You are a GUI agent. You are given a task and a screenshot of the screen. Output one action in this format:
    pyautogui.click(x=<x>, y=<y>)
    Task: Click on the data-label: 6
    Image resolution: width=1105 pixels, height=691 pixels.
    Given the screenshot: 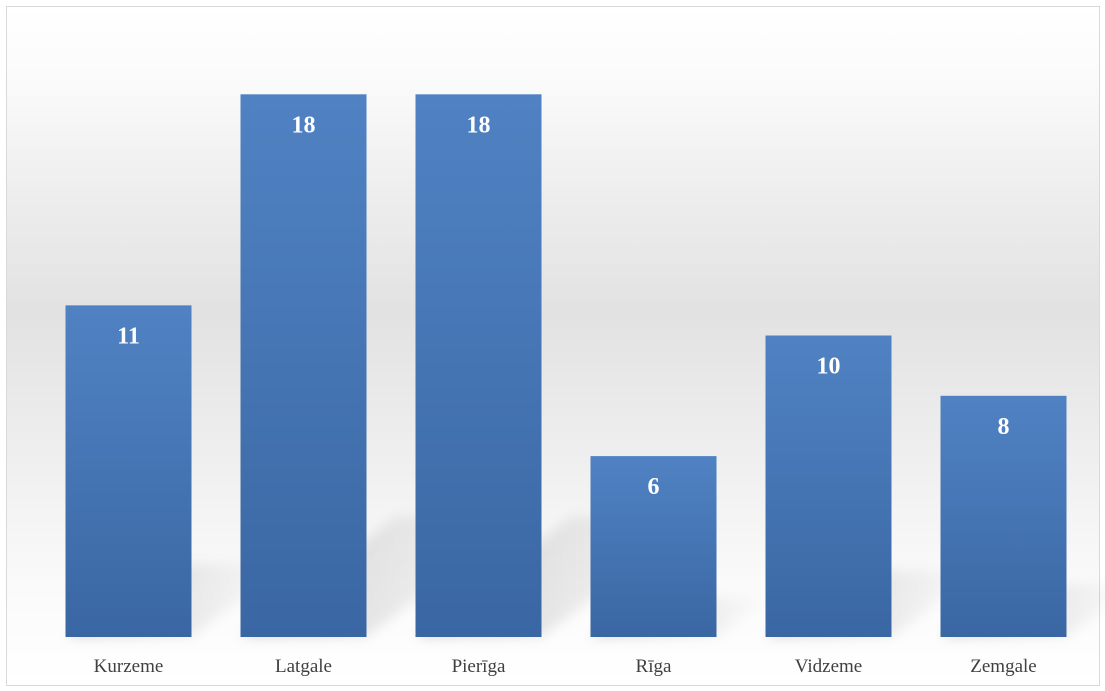 What is the action you would take?
    pyautogui.click(x=654, y=487)
    